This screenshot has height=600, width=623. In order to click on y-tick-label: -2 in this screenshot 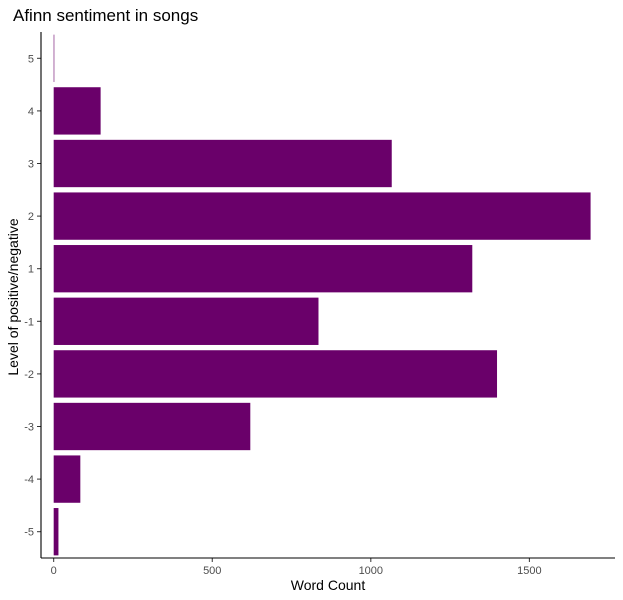, I will do `click(29, 375)`.